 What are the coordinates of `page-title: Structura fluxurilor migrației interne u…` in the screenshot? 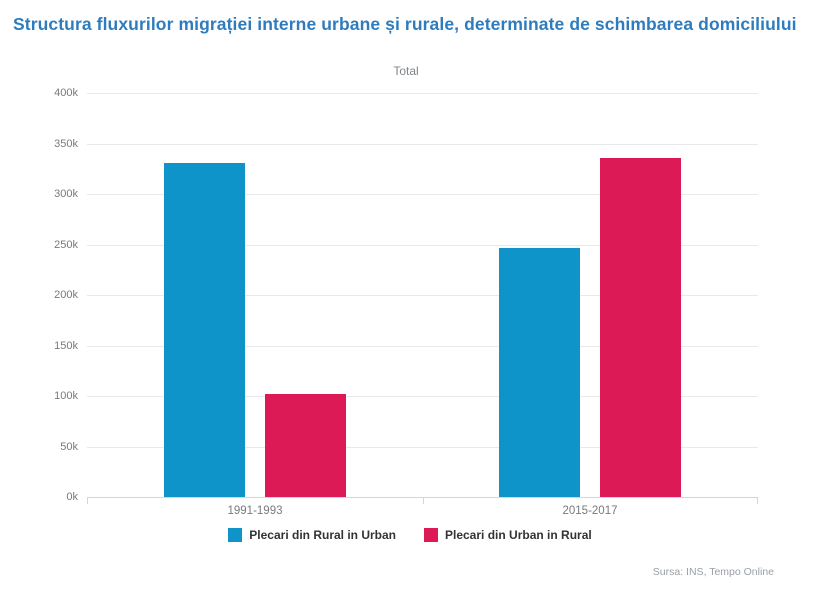 It's located at (405, 24).